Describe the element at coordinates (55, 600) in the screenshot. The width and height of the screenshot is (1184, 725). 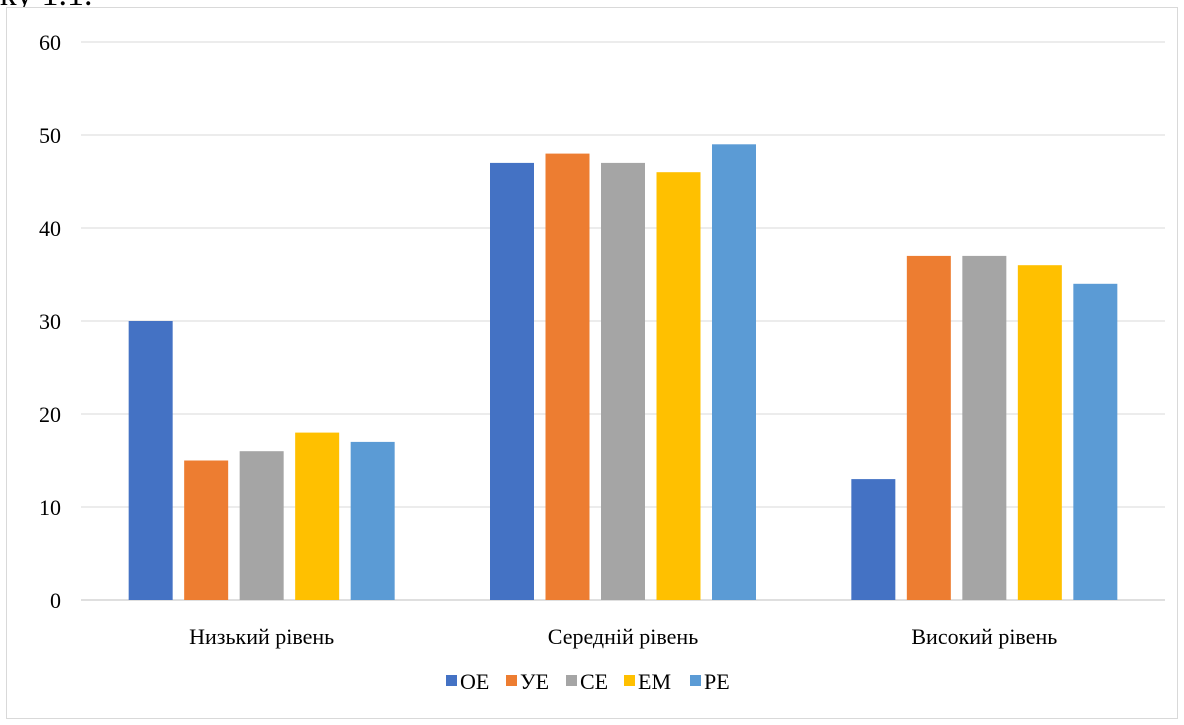
I see `y-tick-label: 0` at that location.